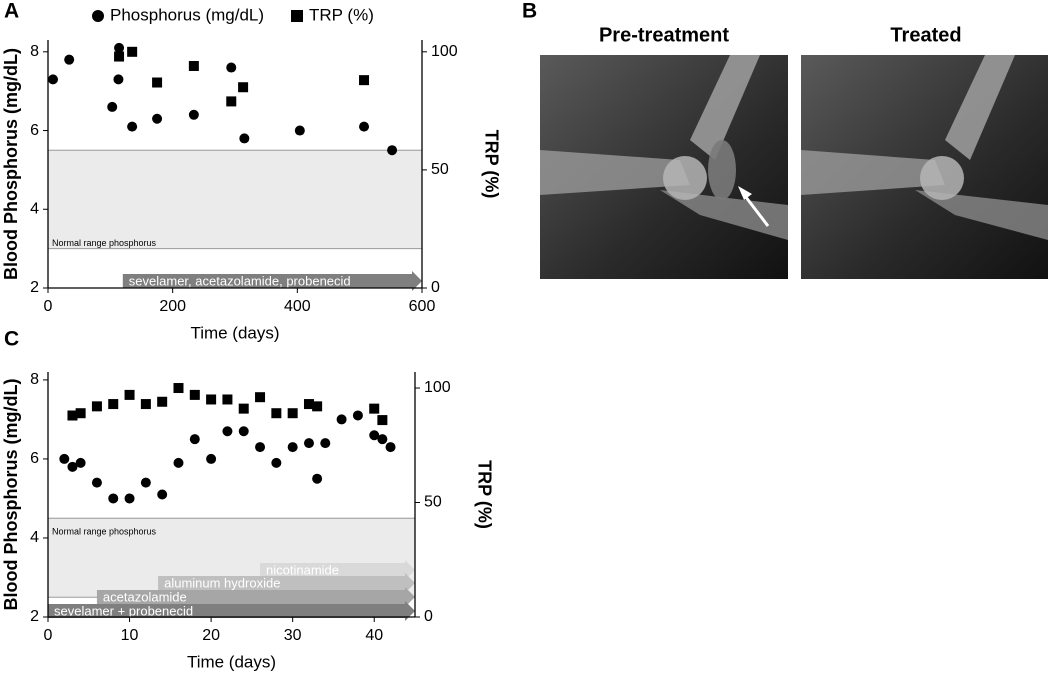 The width and height of the screenshot is (1050, 681). What do you see at coordinates (664, 35) in the screenshot?
I see `image-title: Pre-treatment` at bounding box center [664, 35].